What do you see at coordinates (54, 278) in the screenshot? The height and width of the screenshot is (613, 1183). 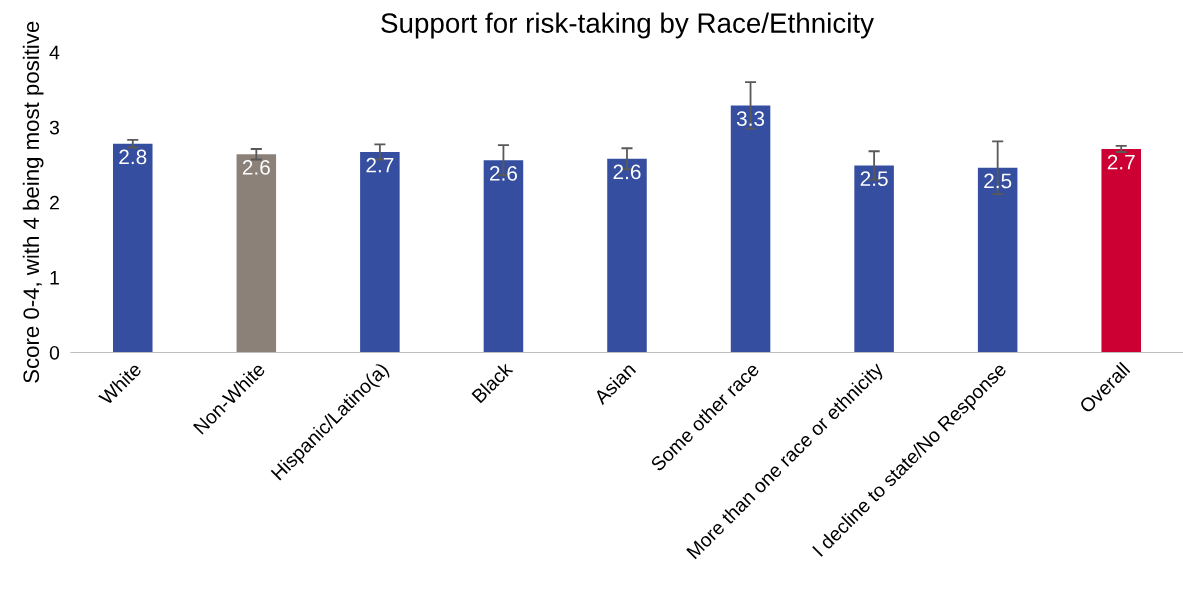 I see `y-tick-label: 1` at bounding box center [54, 278].